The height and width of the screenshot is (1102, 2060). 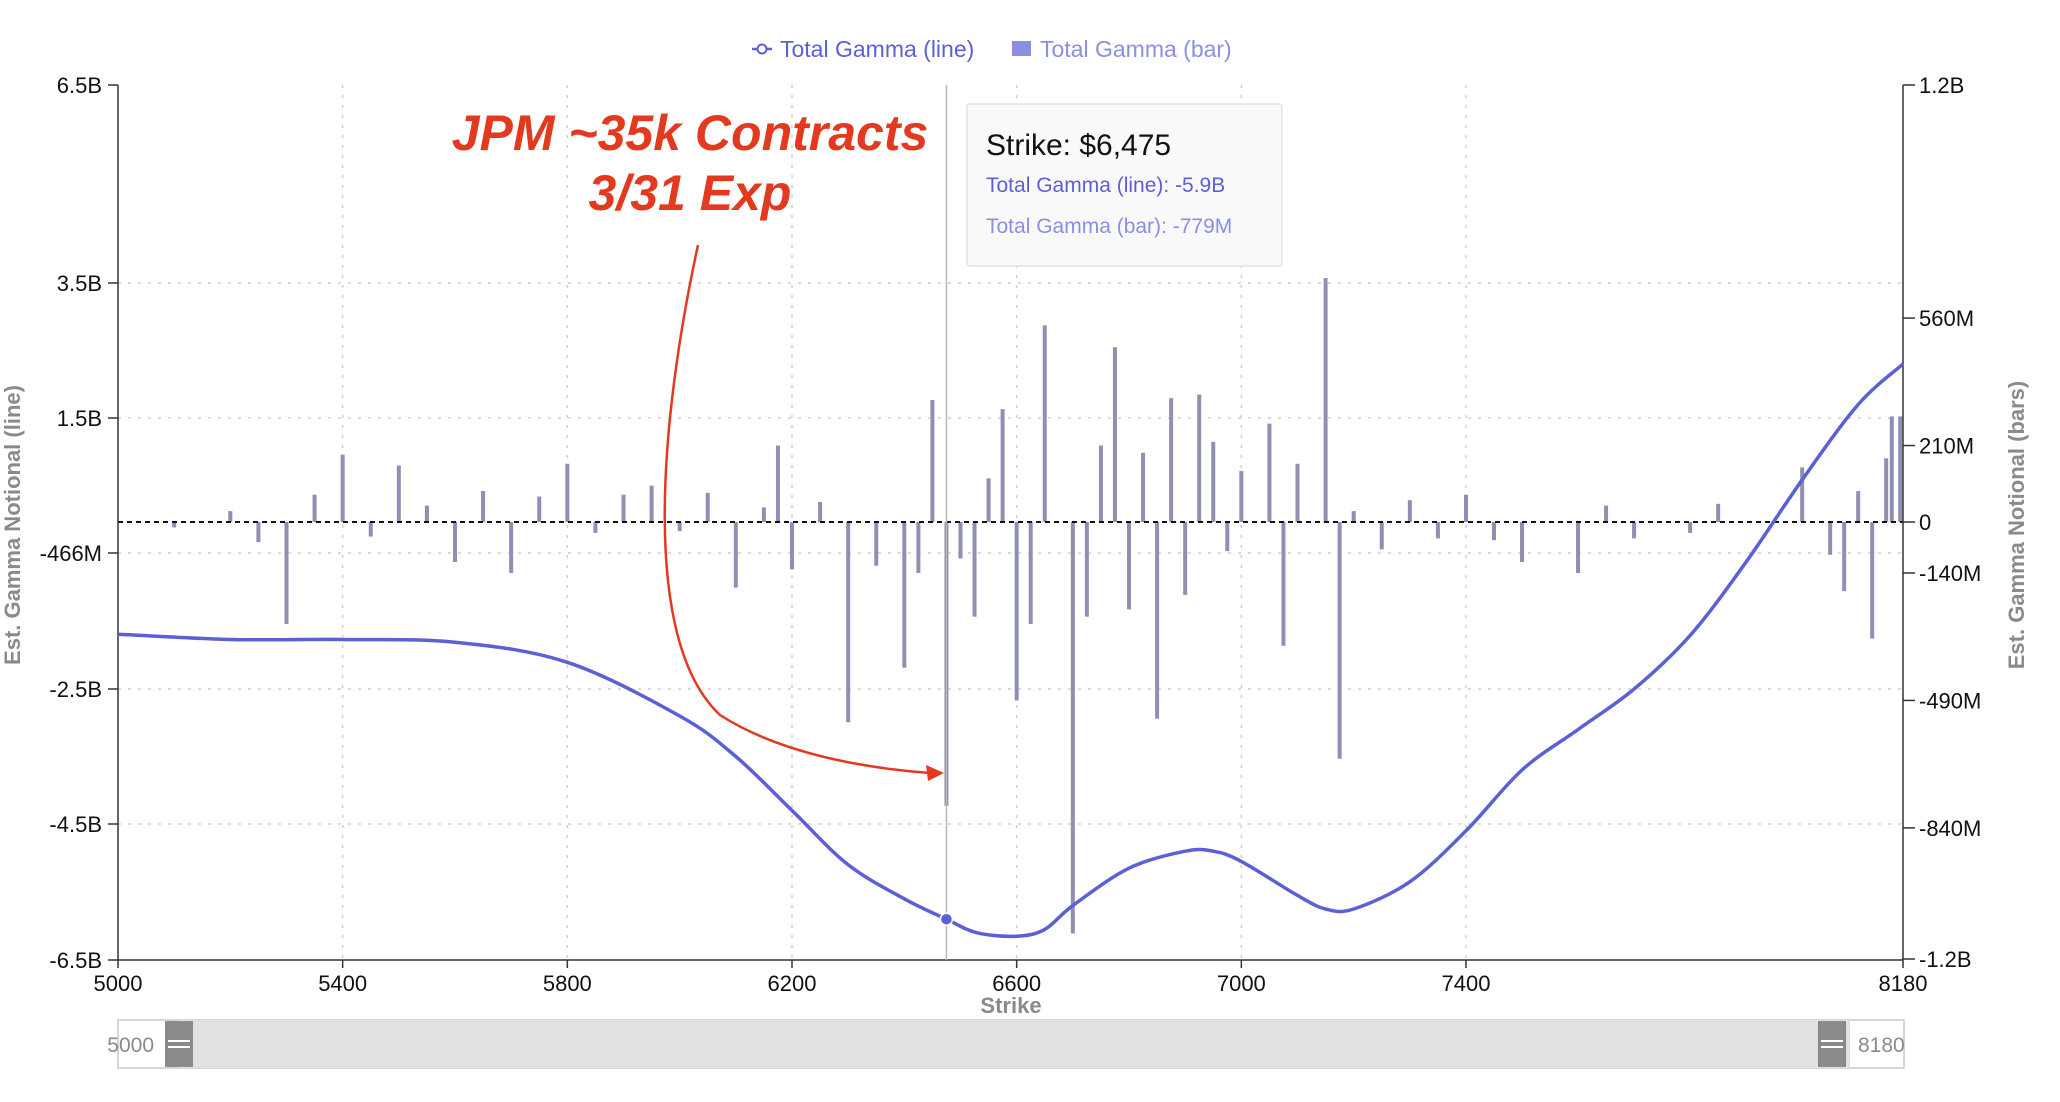 I want to click on slider-handle-right, so click(x=1832, y=1044).